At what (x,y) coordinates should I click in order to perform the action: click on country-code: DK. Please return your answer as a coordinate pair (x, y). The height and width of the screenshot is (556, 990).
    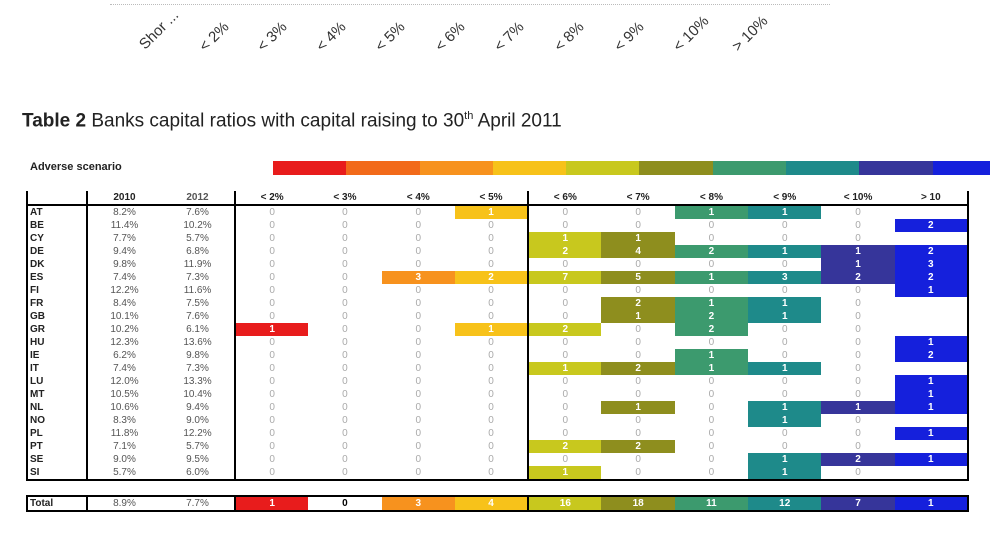
    Looking at the image, I should click on (57, 264).